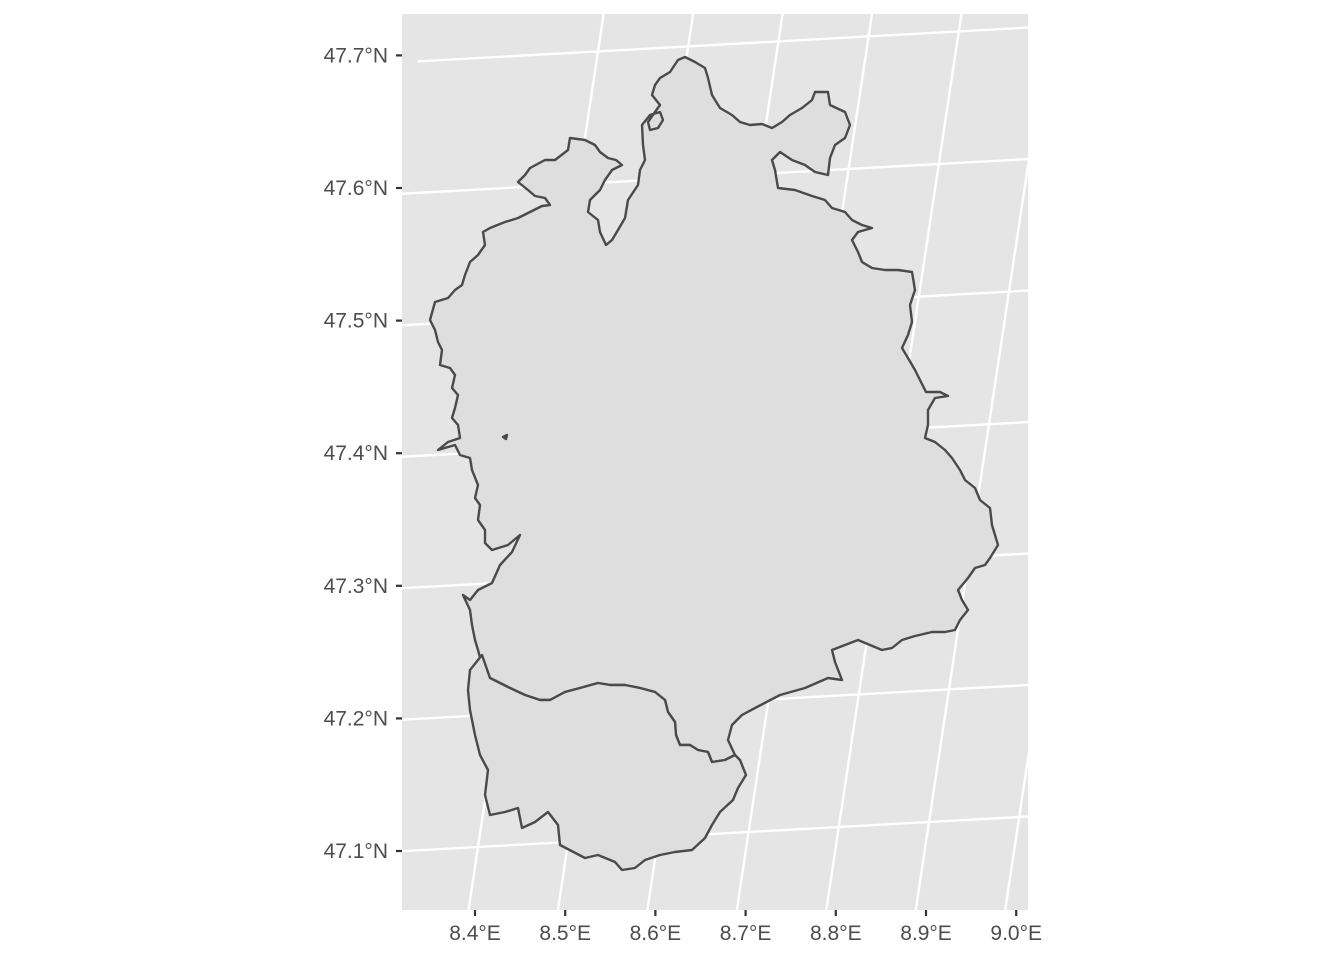 This screenshot has width=1344, height=960. Describe the element at coordinates (356, 55) in the screenshot. I see `latitude-tick-label: 47.7°N` at that location.